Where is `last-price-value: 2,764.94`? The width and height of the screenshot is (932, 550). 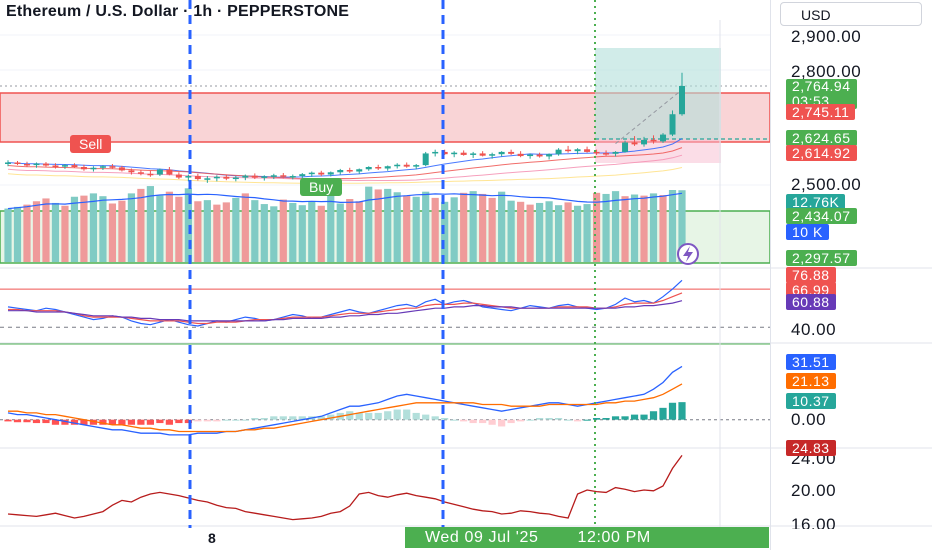
last-price-value: 2,764.94 is located at coordinates (821, 86).